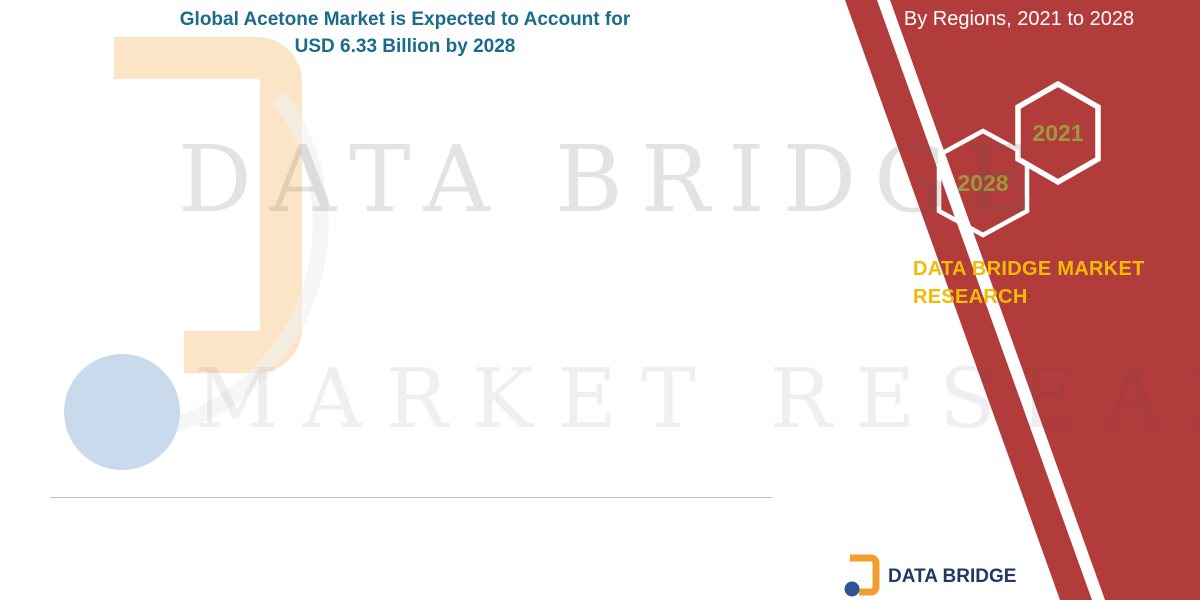 The height and width of the screenshot is (600, 1200). I want to click on banner-subtitle: By Regions, 2021 to 2028, so click(1019, 19).